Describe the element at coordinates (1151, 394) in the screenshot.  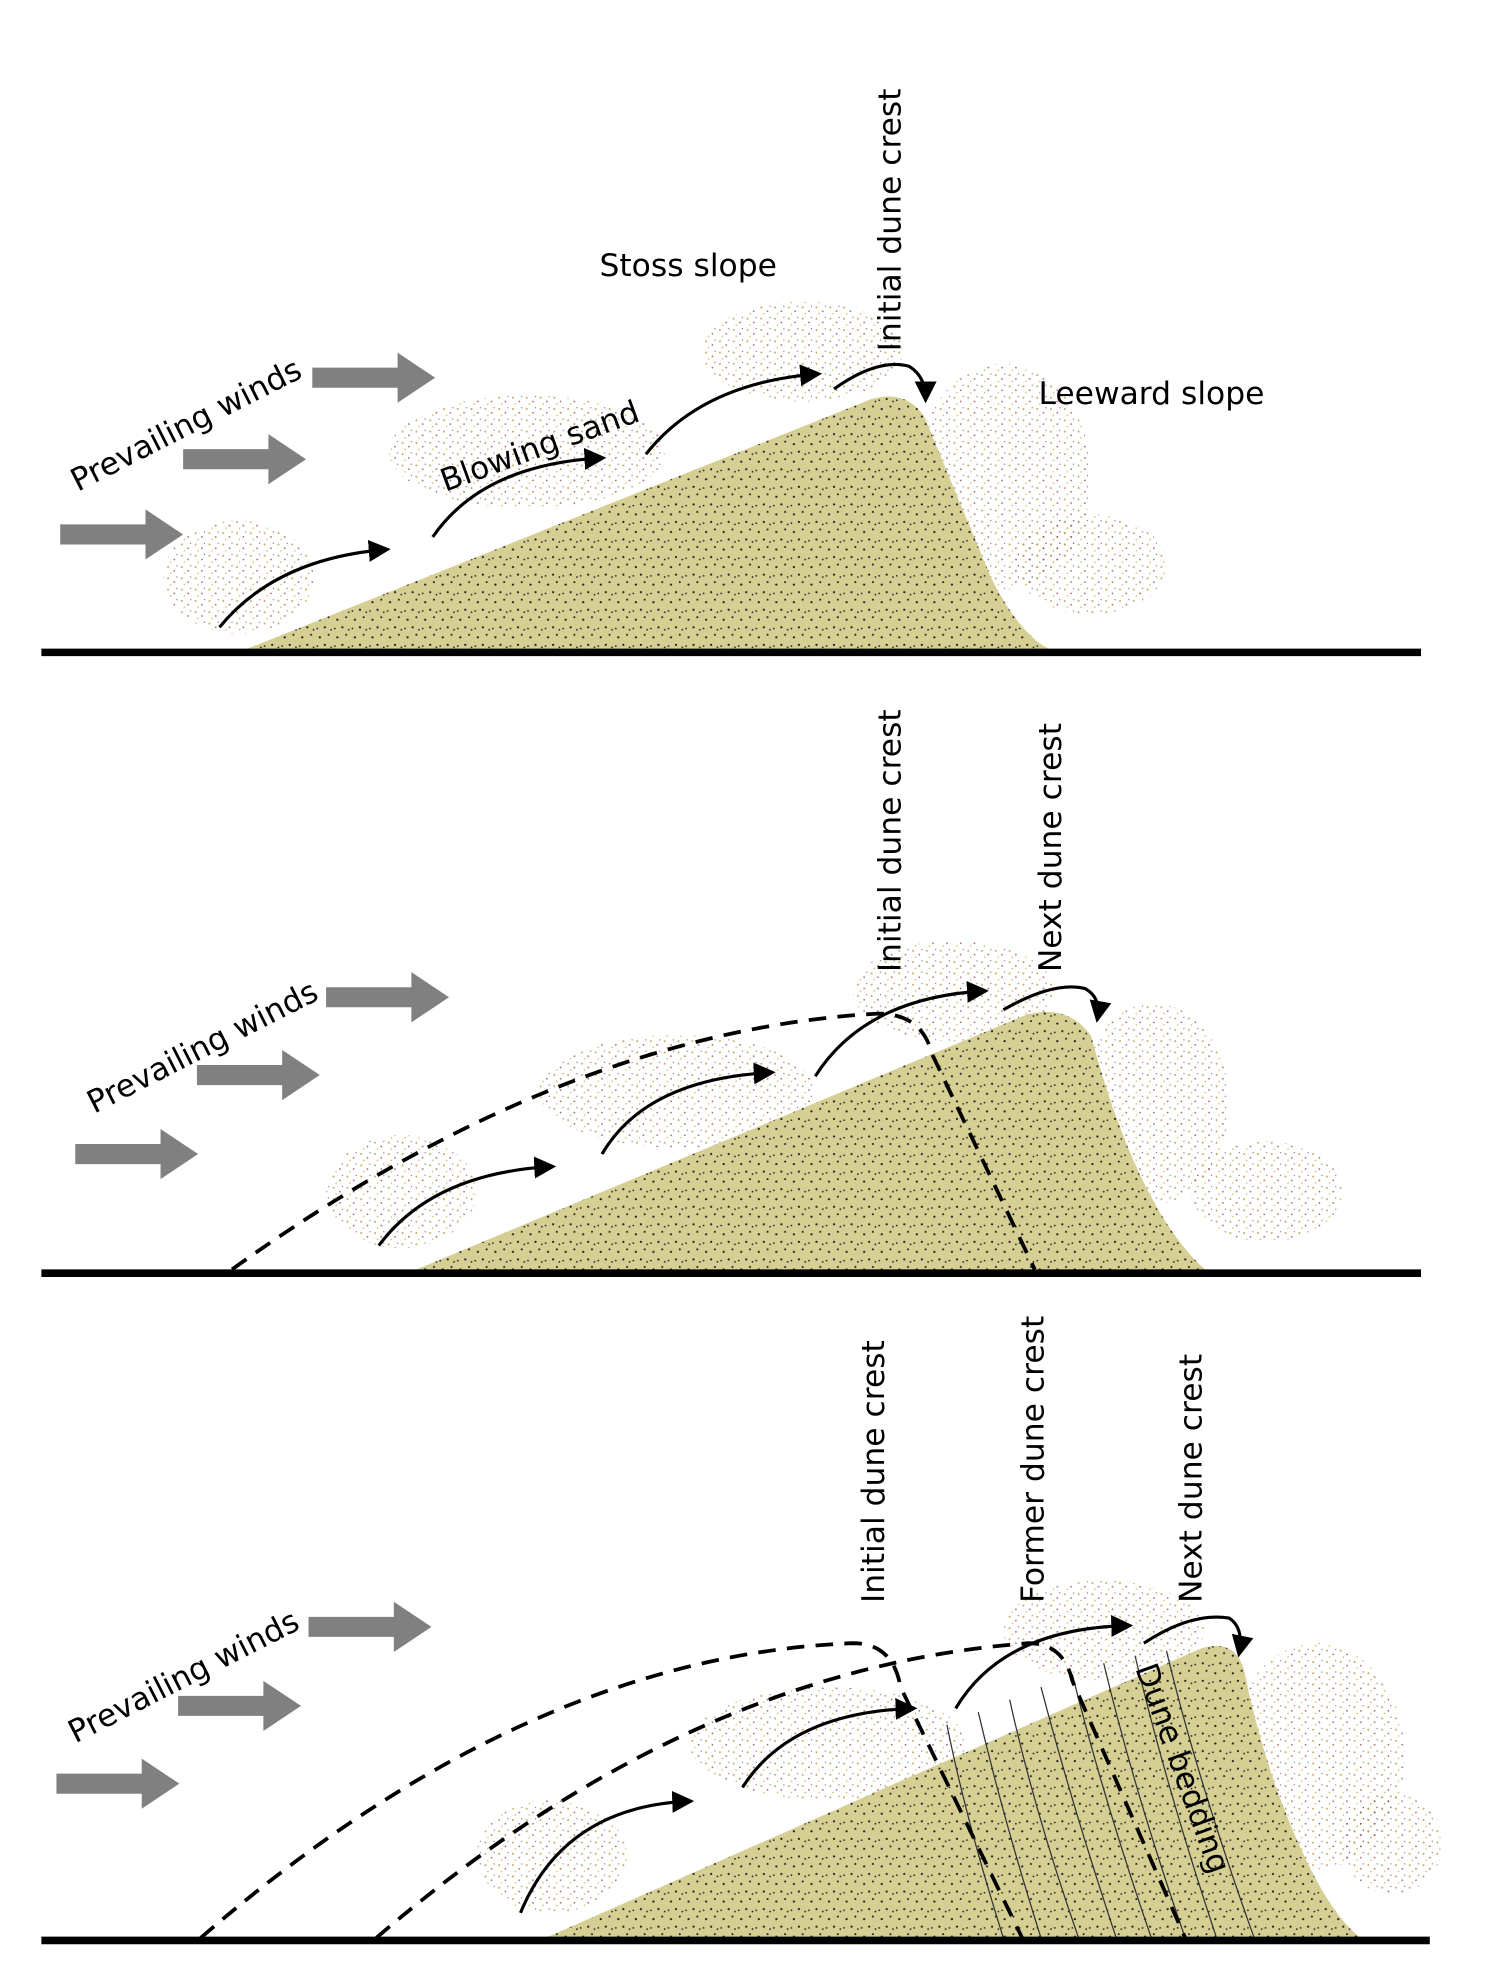
I see `label: Leeward slope` at that location.